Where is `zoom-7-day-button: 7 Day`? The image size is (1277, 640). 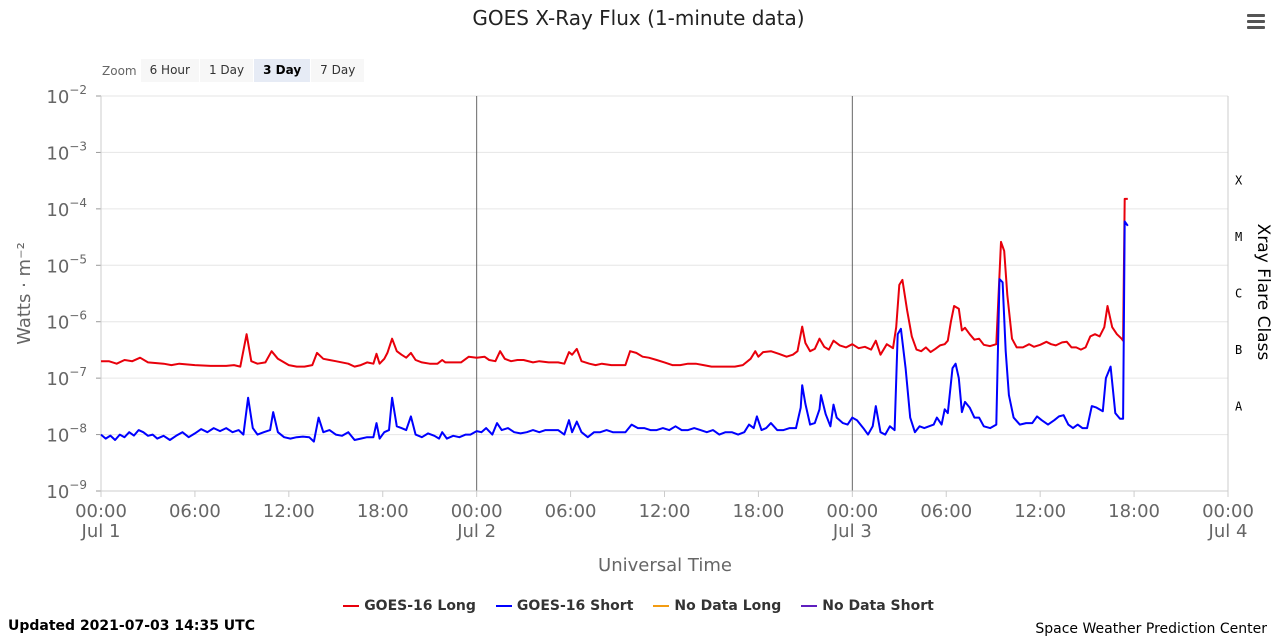 zoom-7-day-button: 7 Day is located at coordinates (338, 70).